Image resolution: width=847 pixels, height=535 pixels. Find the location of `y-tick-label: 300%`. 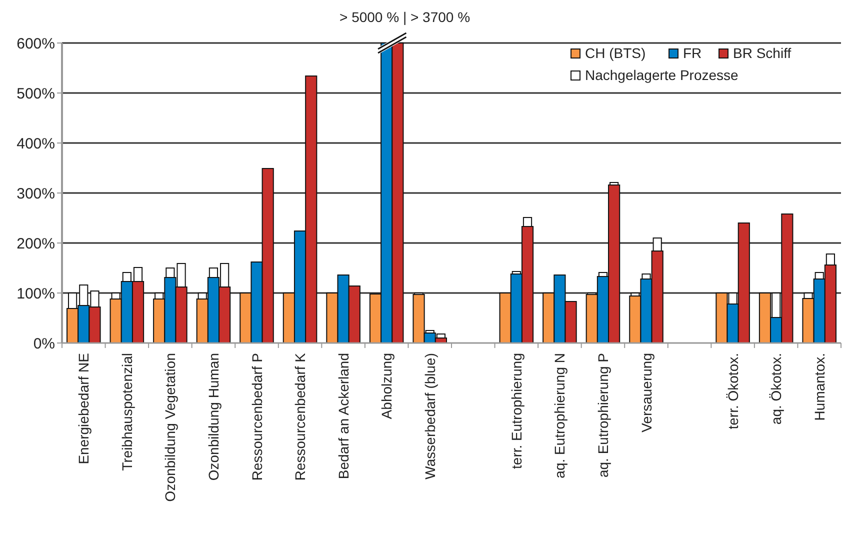

y-tick-label: 300% is located at coordinates (35, 193).